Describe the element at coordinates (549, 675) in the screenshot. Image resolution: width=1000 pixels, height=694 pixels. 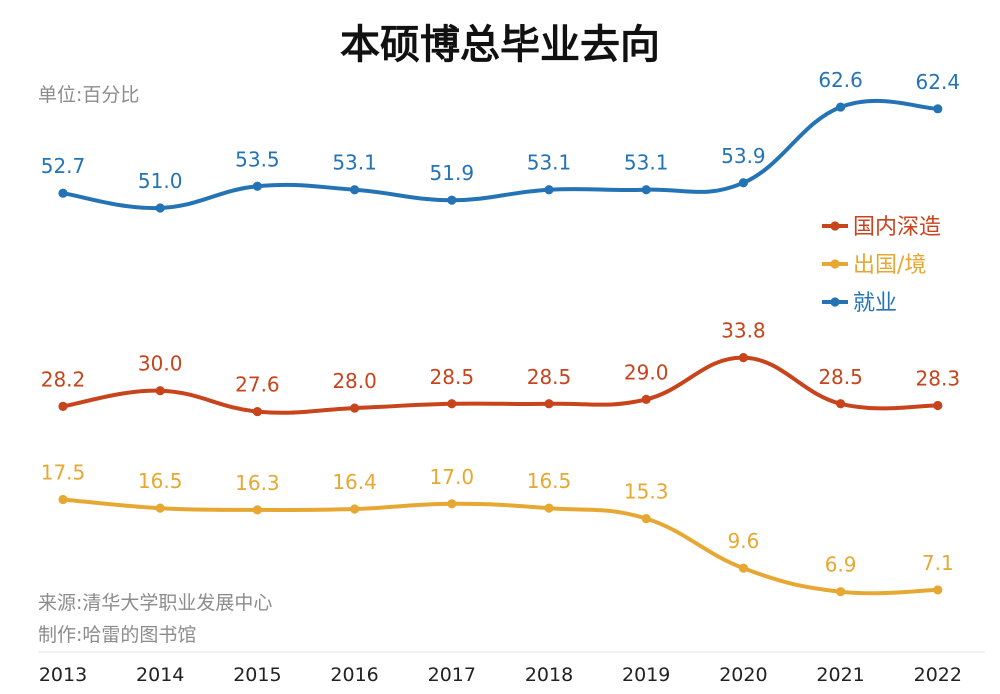
I see `x-tick-2018: 2018` at that location.